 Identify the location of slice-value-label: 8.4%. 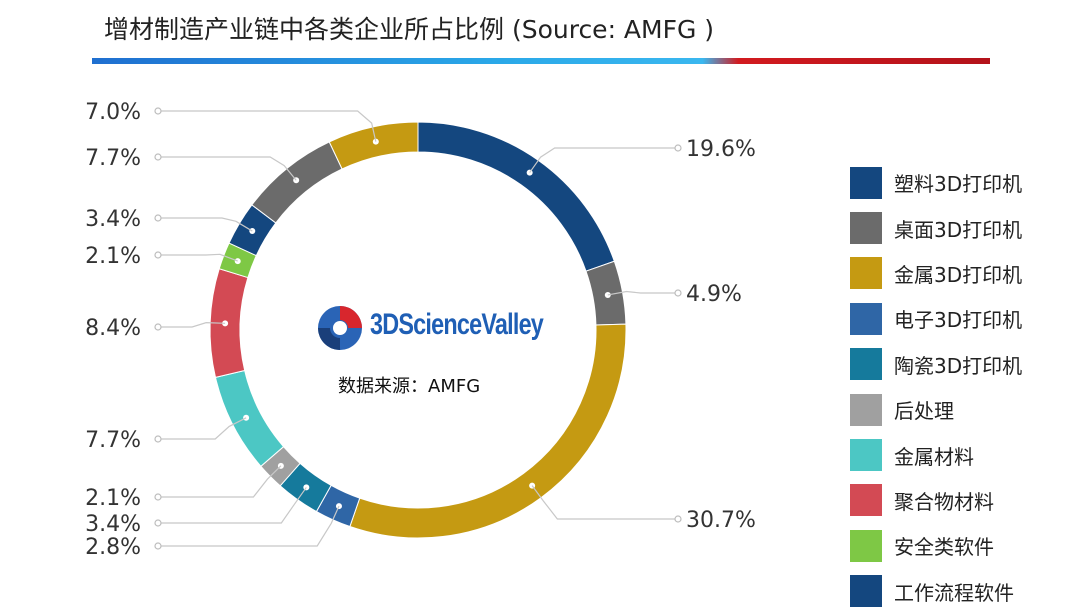
(113, 328).